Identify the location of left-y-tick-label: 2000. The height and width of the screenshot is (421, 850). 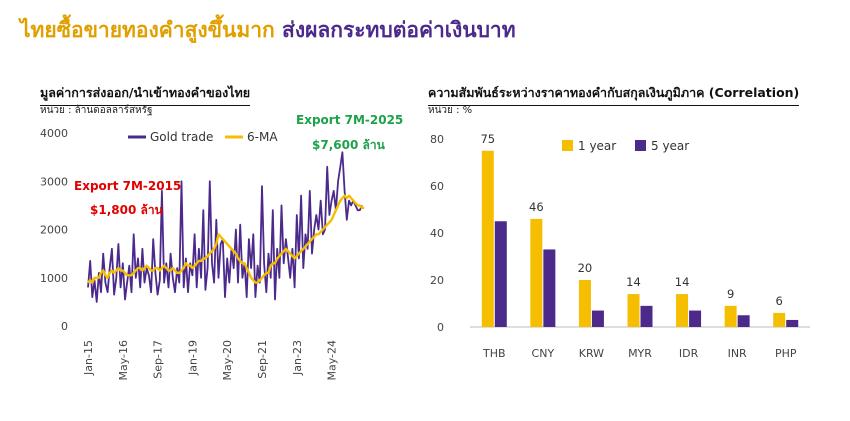
(54, 230).